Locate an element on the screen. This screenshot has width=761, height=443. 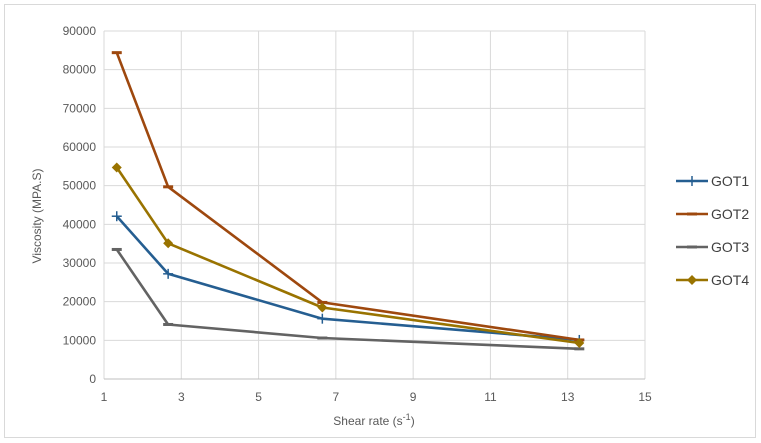
legend-item-got1: GOT1 is located at coordinates (712, 181).